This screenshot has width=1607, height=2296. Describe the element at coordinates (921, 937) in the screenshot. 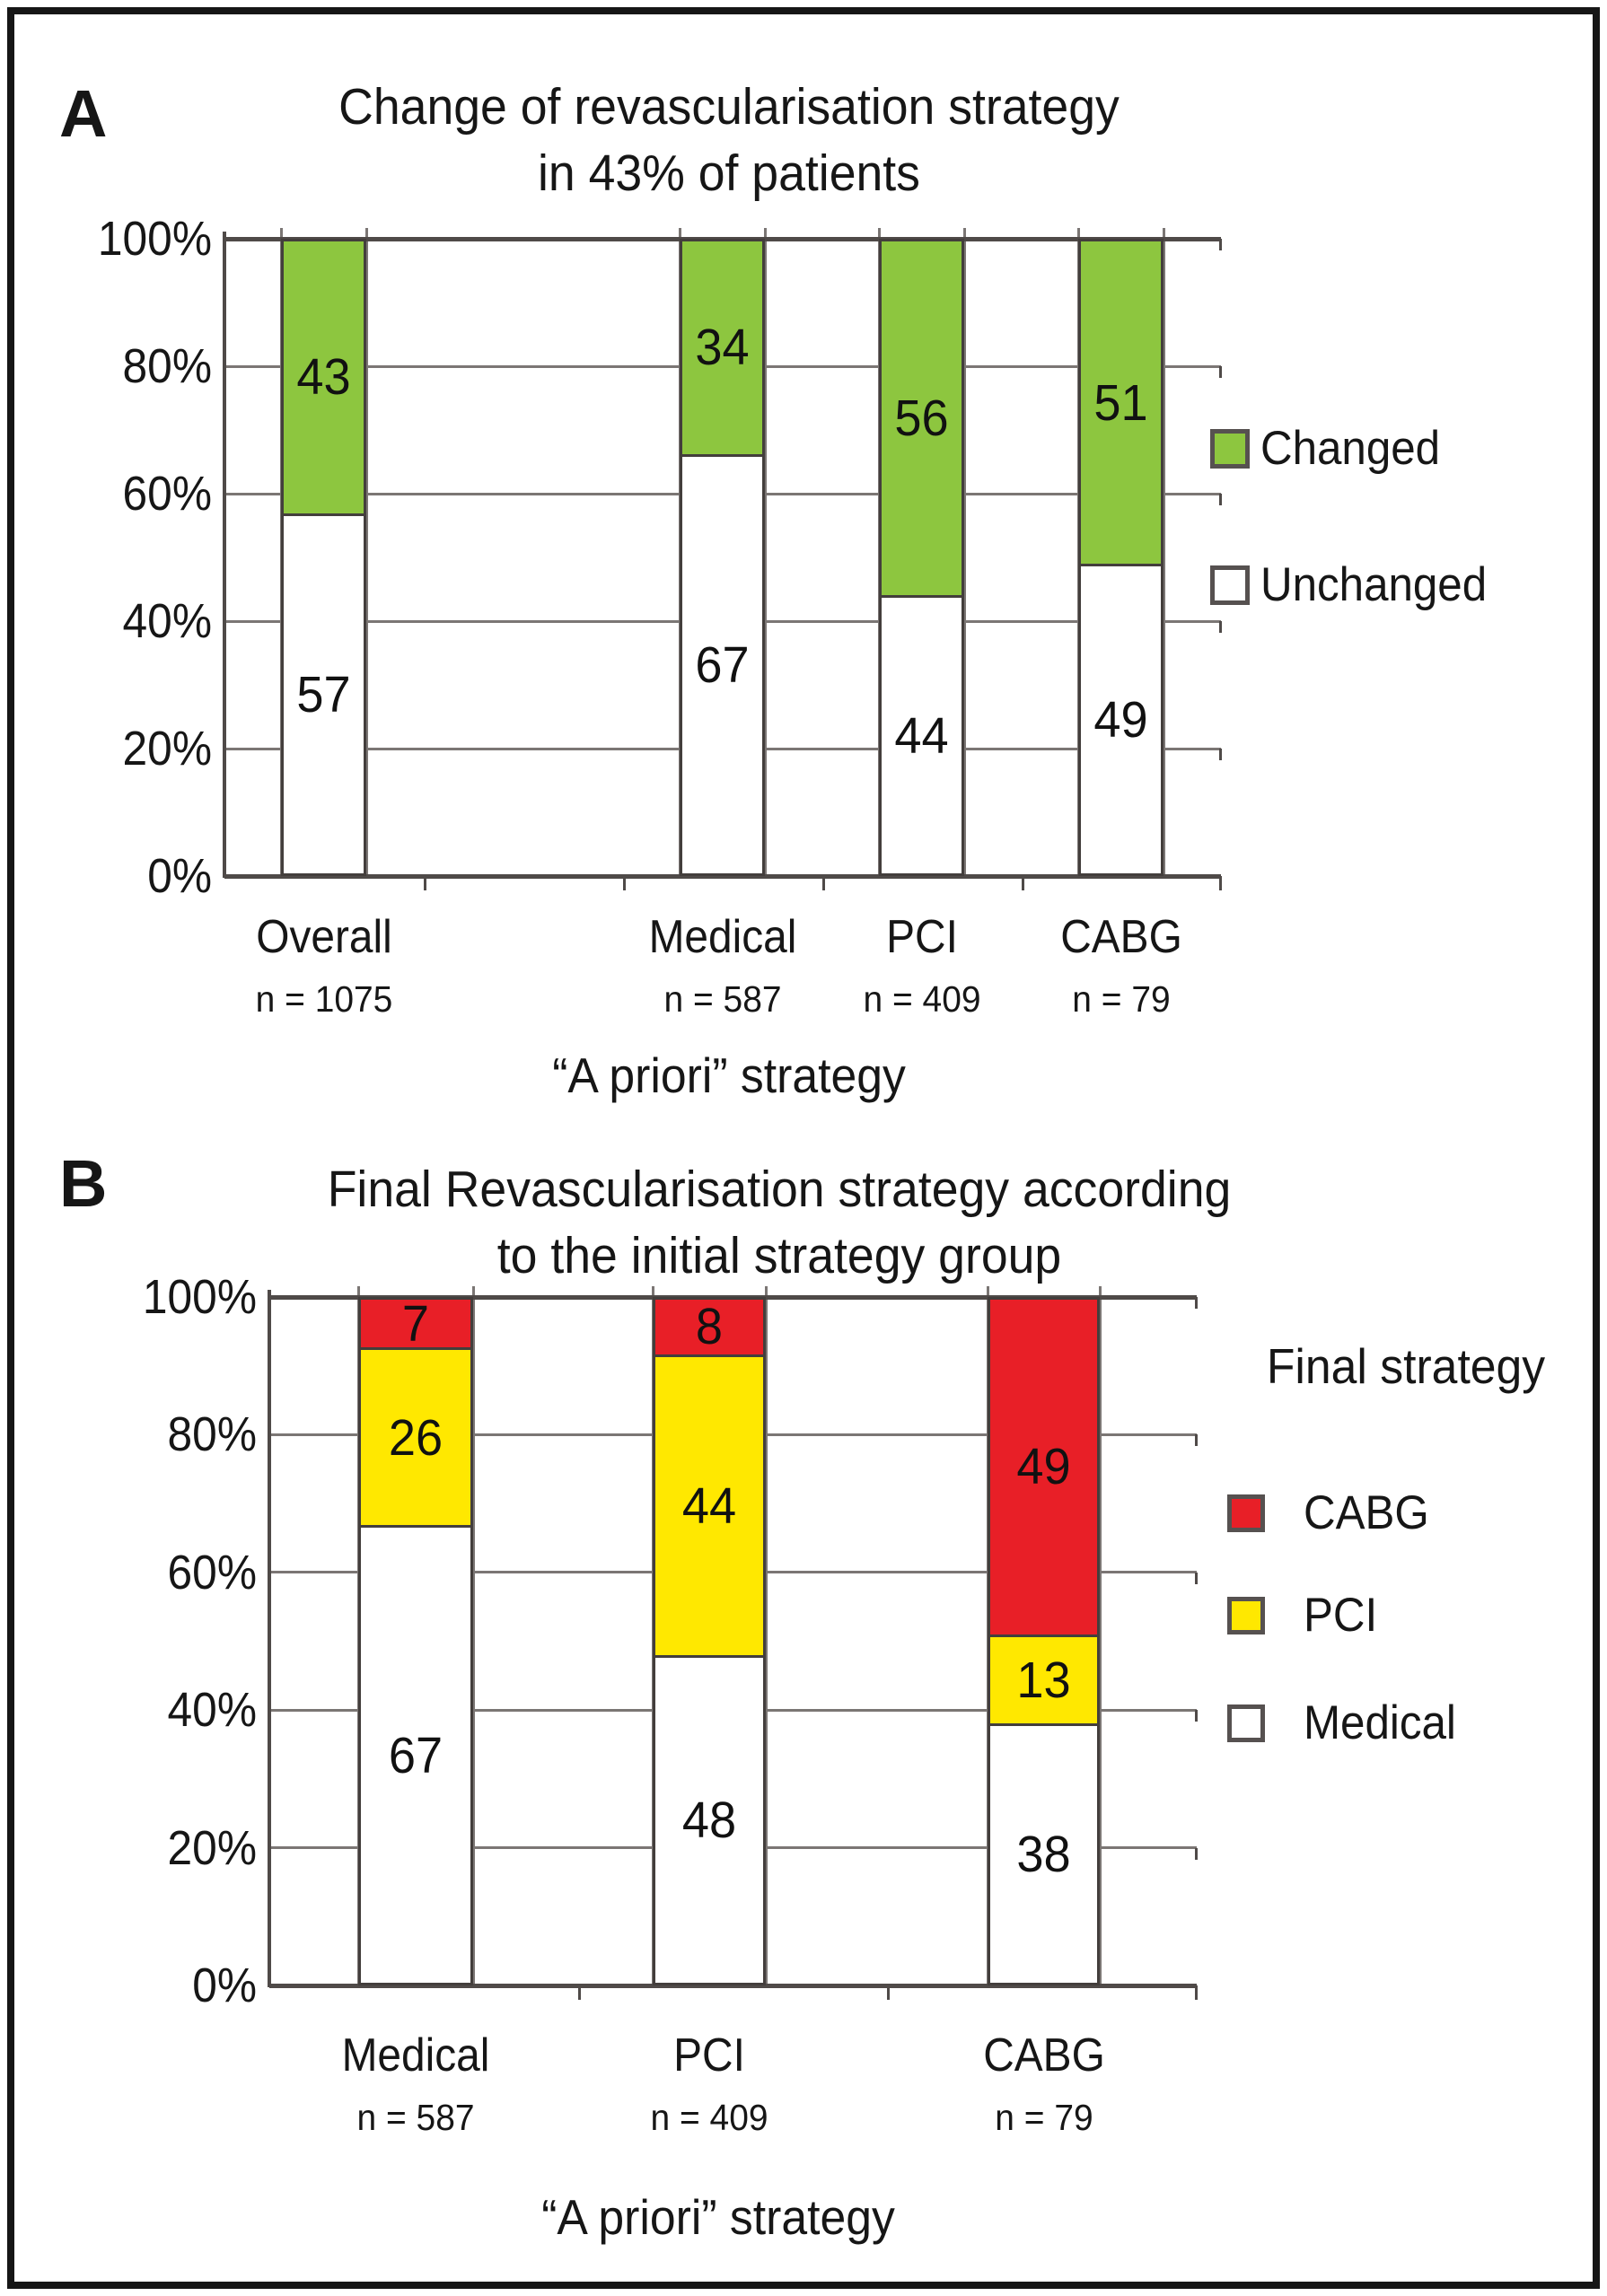

I see `panel-a-x-category-label: PCI` at that location.